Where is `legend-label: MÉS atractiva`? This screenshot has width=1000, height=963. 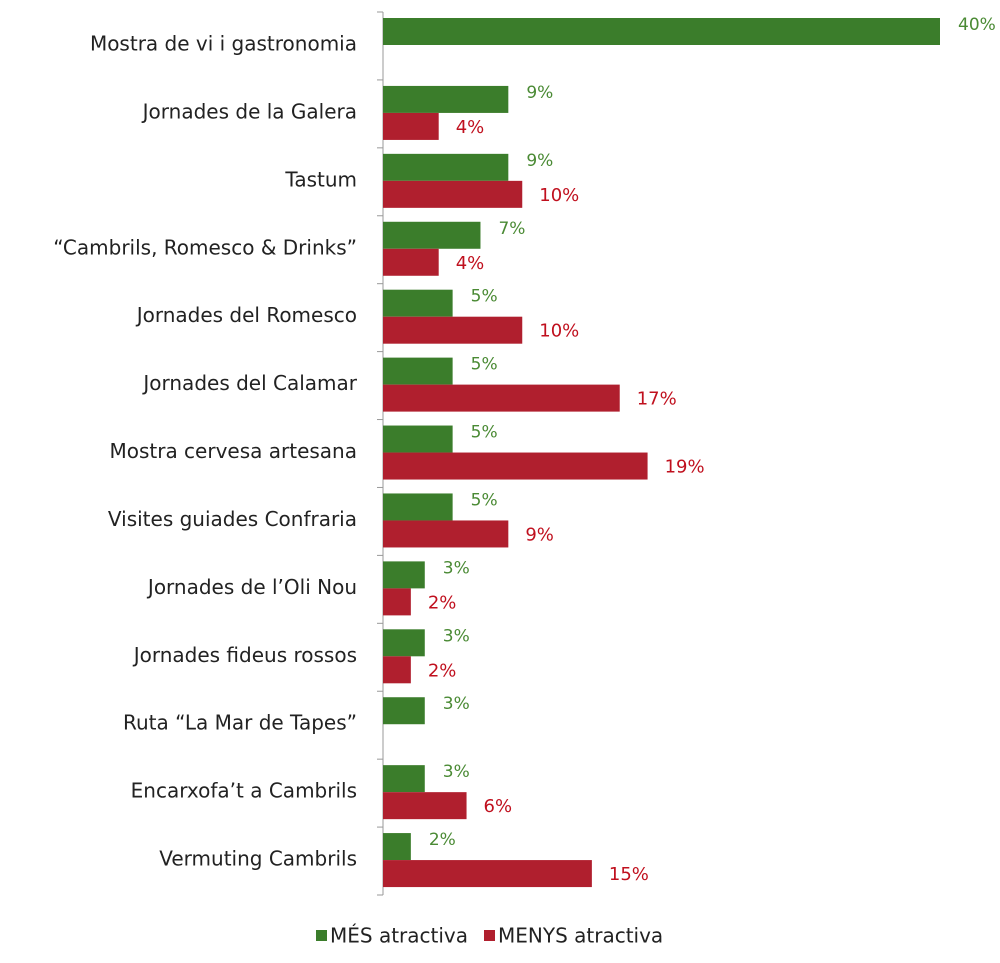
legend-label: MÉS atractiva is located at coordinates (399, 936).